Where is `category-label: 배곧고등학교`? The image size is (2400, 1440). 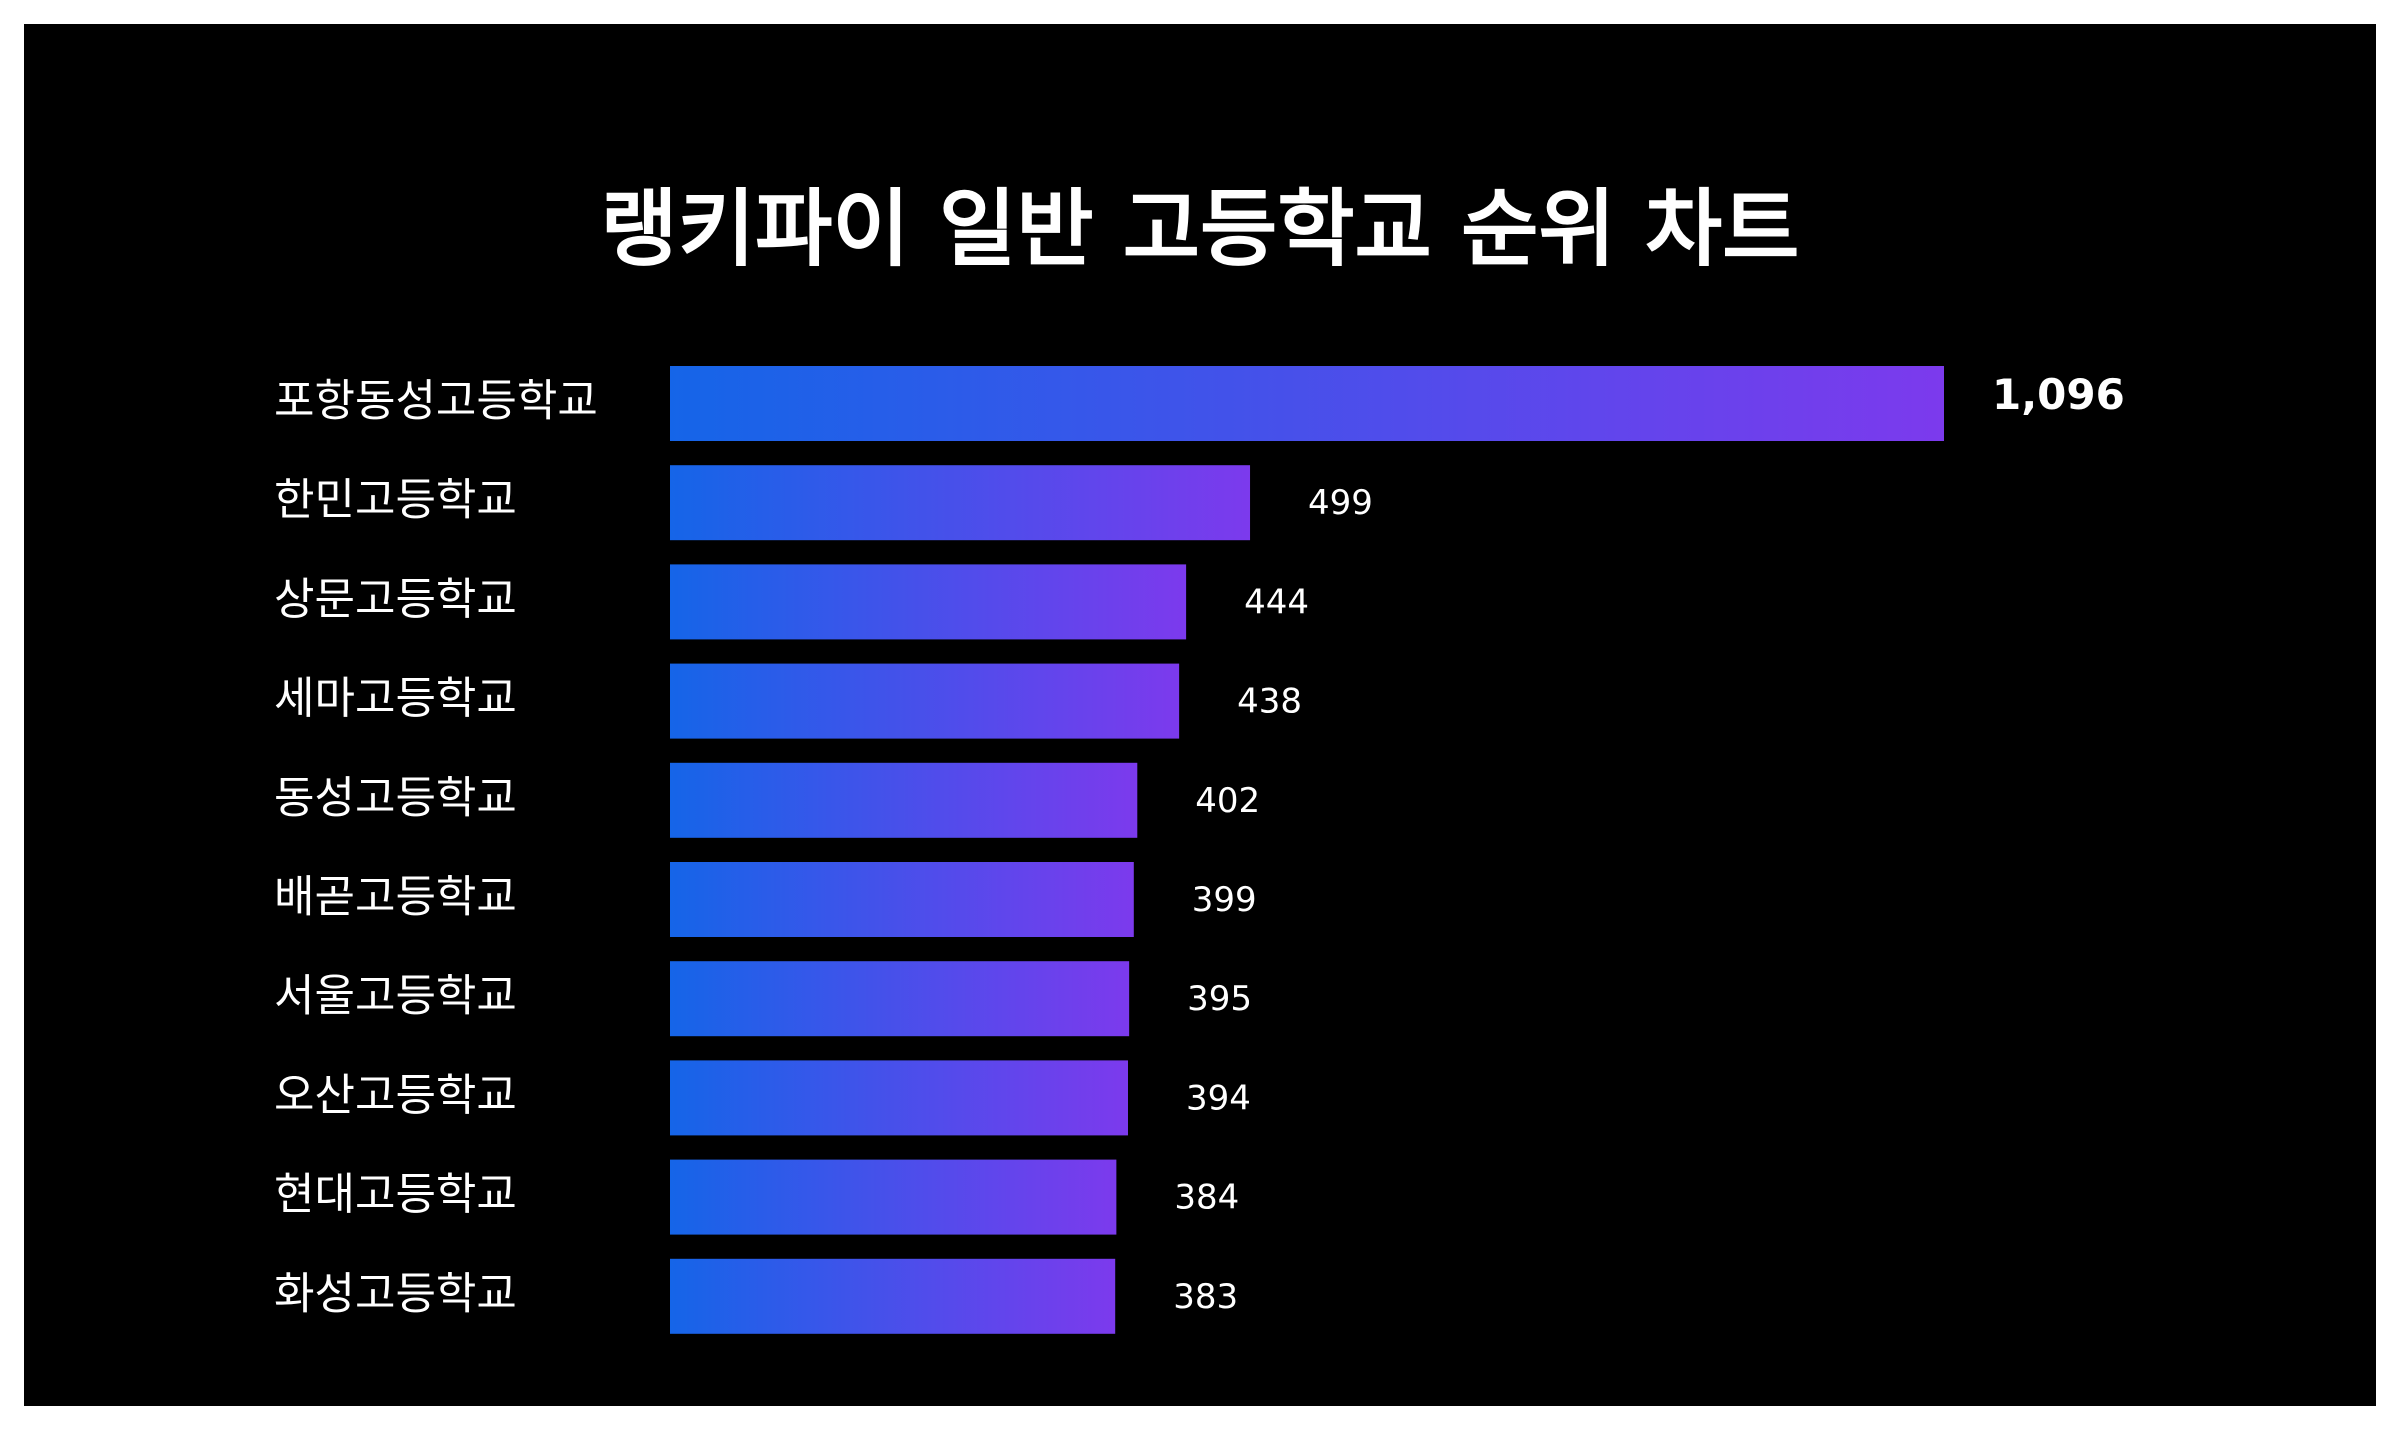 category-label: 배곧고등학교 is located at coordinates (395, 897).